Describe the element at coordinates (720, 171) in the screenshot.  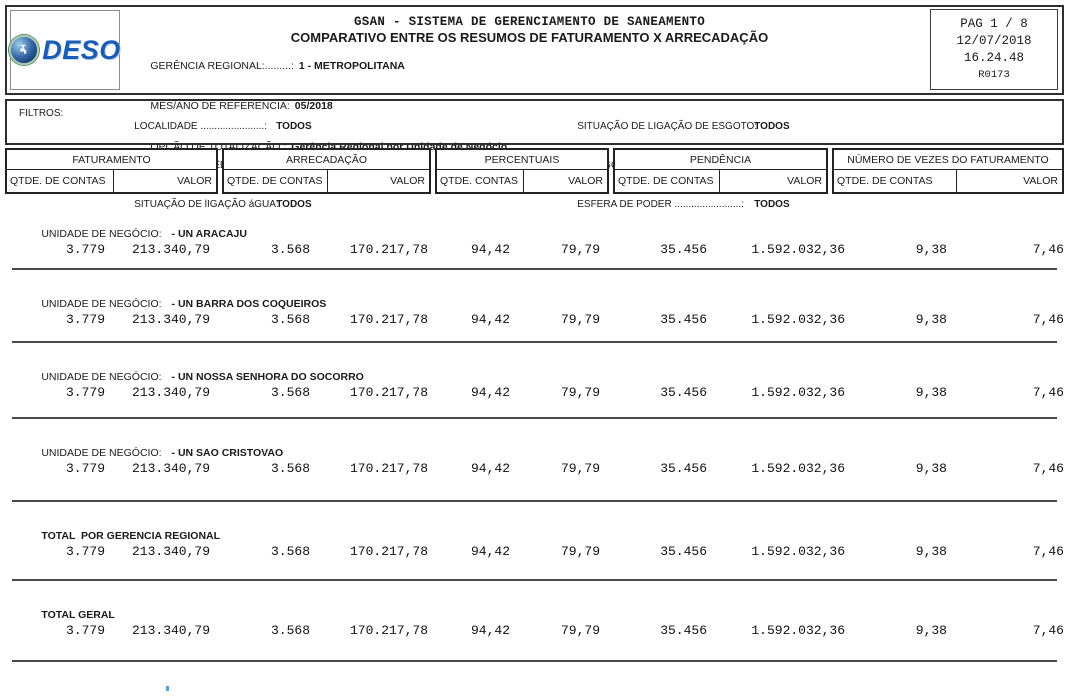
I see `column-group-pendencia: PENDÊNCIA QTDE. DE CONTAS VALOR` at that location.